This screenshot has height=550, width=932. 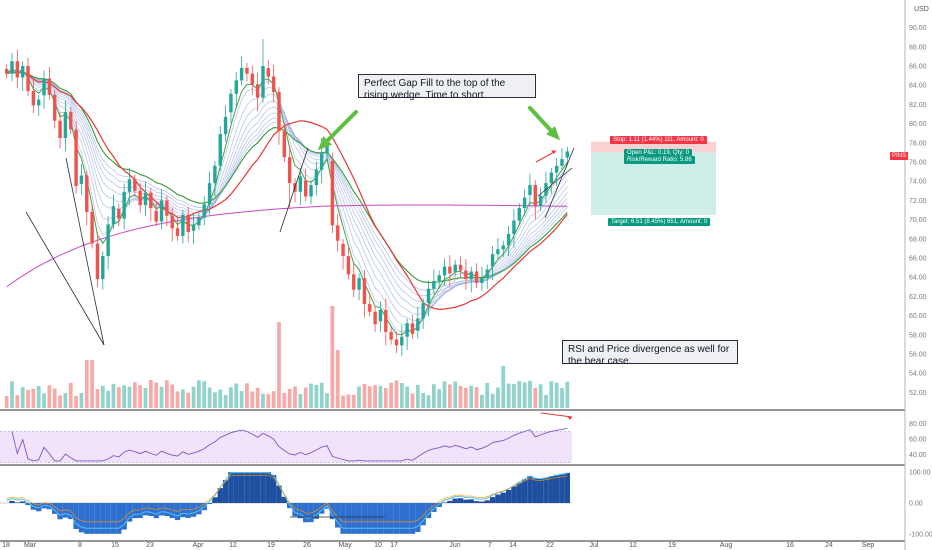 What do you see at coordinates (287, 499) in the screenshot?
I see `osc-signal-line` at bounding box center [287, 499].